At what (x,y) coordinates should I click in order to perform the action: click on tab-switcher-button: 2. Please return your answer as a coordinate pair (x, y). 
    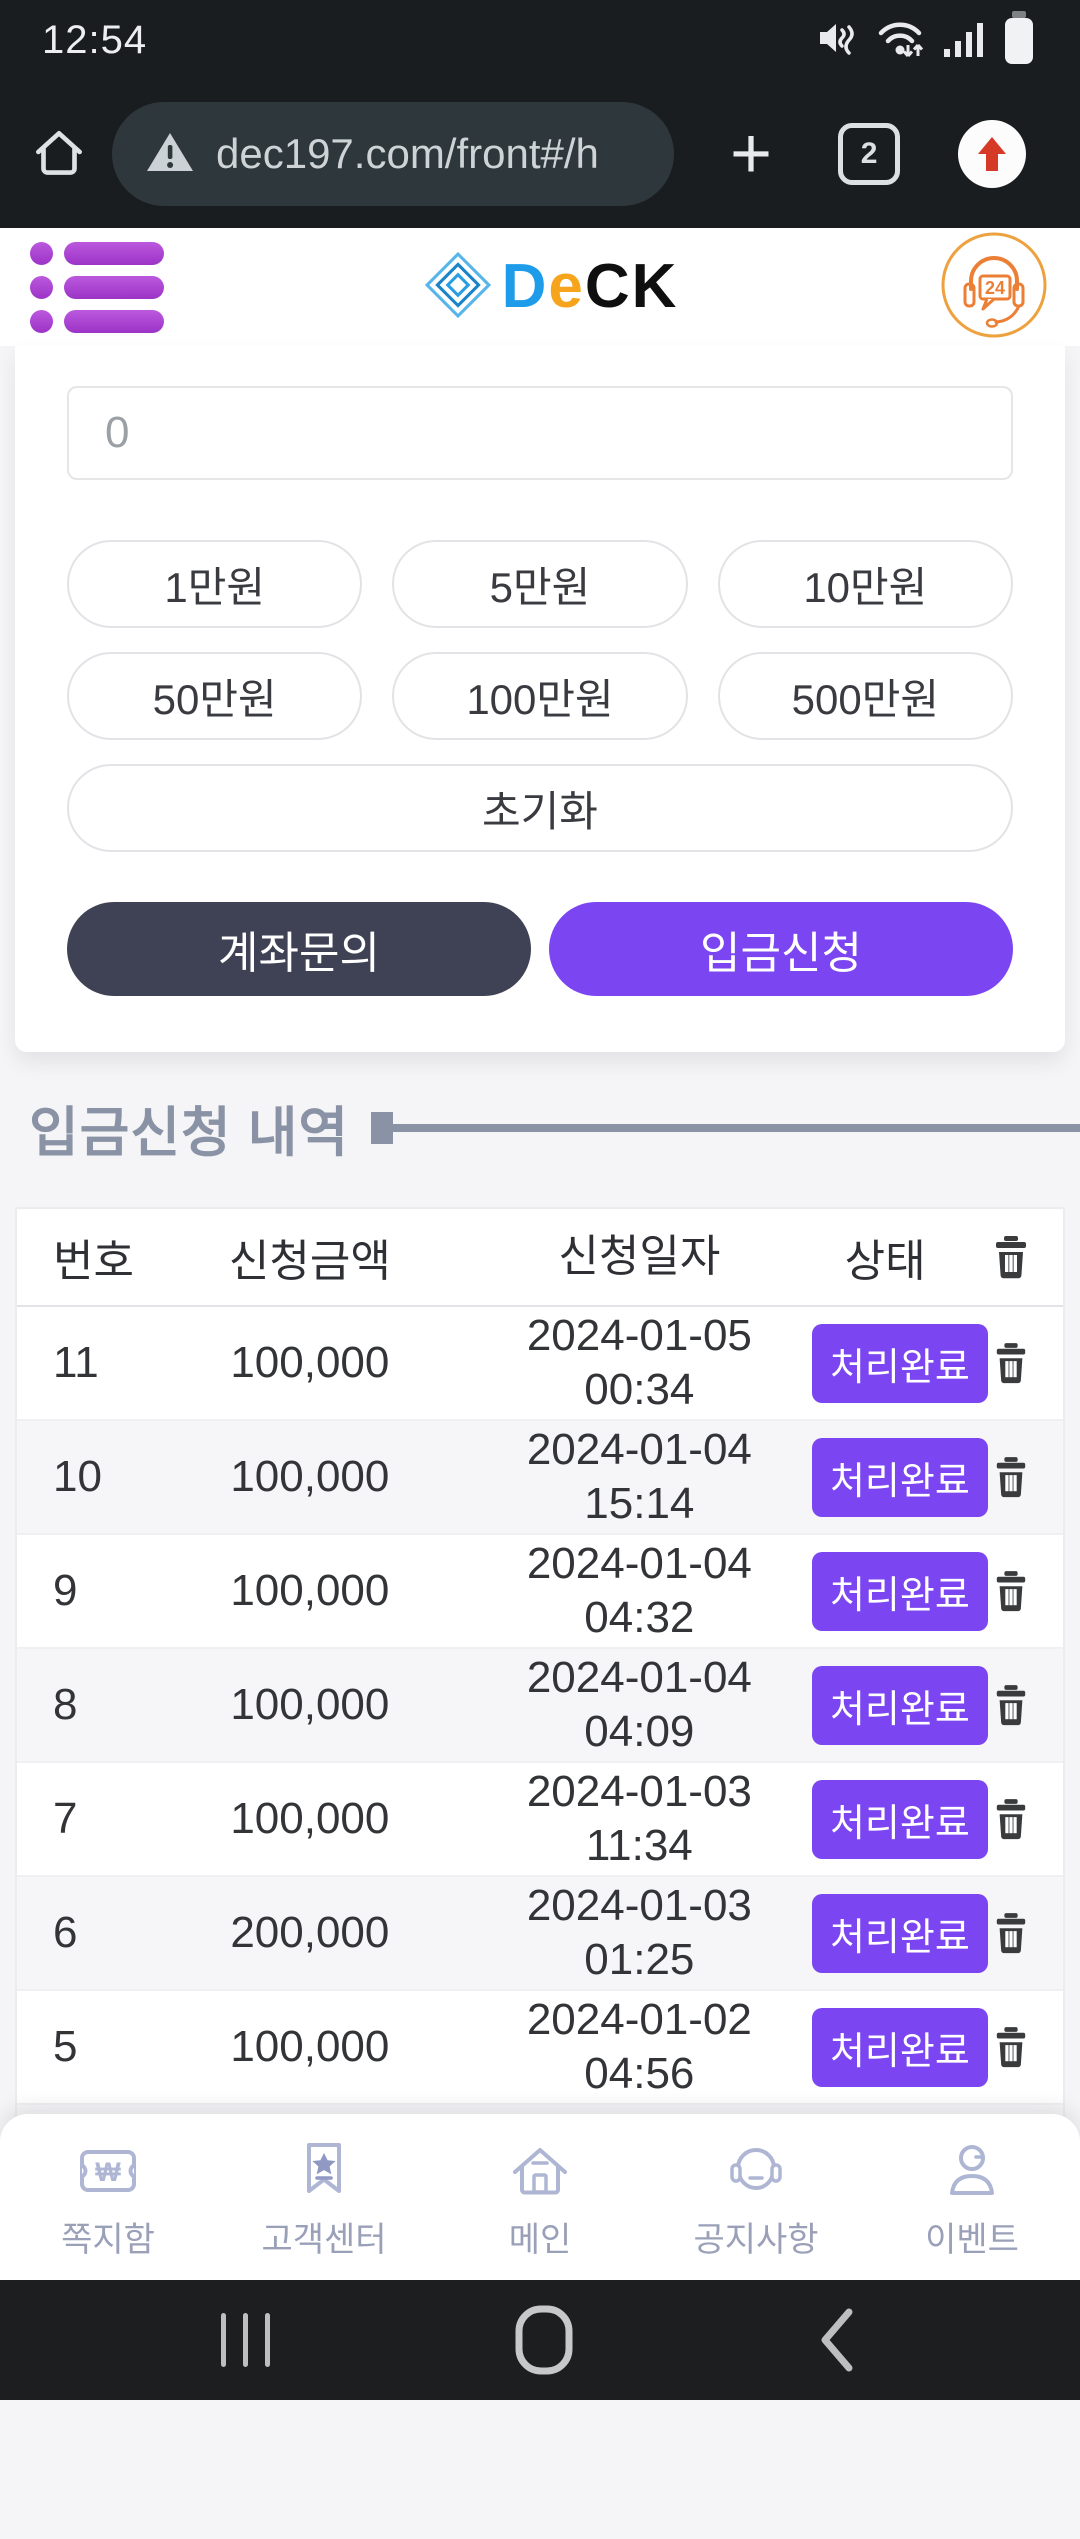
    Looking at the image, I should click on (869, 154).